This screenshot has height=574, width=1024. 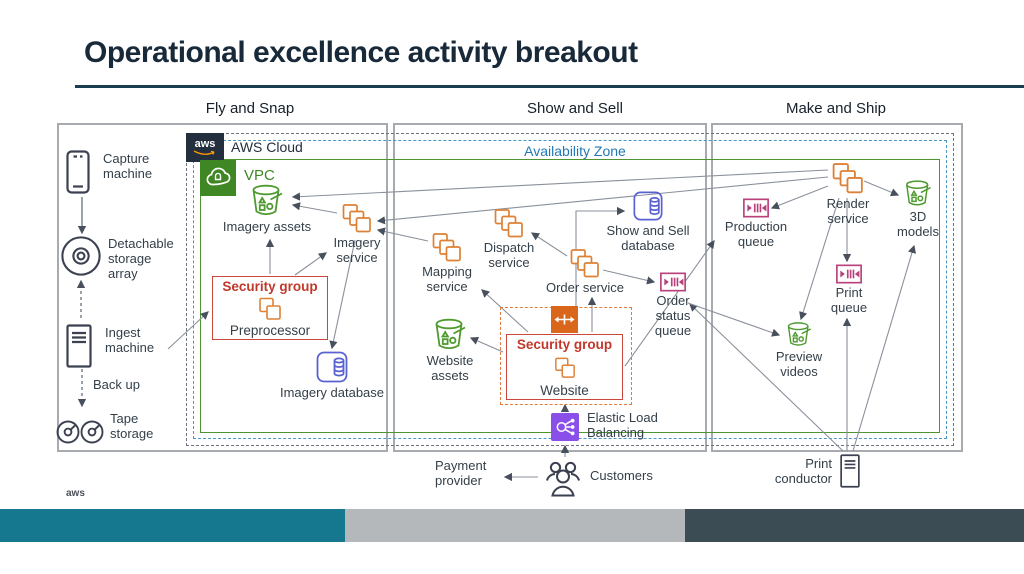 I want to click on elastic-load-balancing-label: Elastic Load Balancing, so click(x=622, y=425).